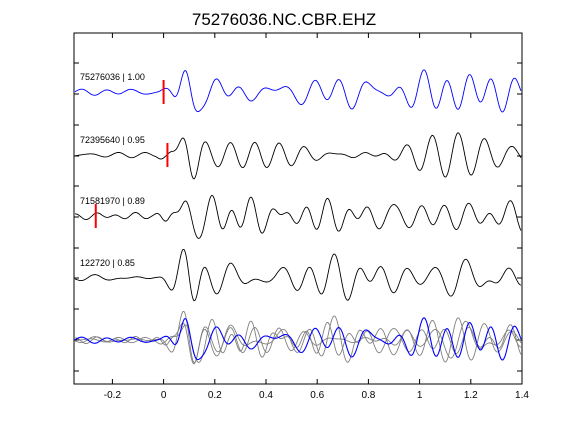 This screenshot has height=432, width=576. I want to click on x-tick-label: -0.2, so click(113, 395).